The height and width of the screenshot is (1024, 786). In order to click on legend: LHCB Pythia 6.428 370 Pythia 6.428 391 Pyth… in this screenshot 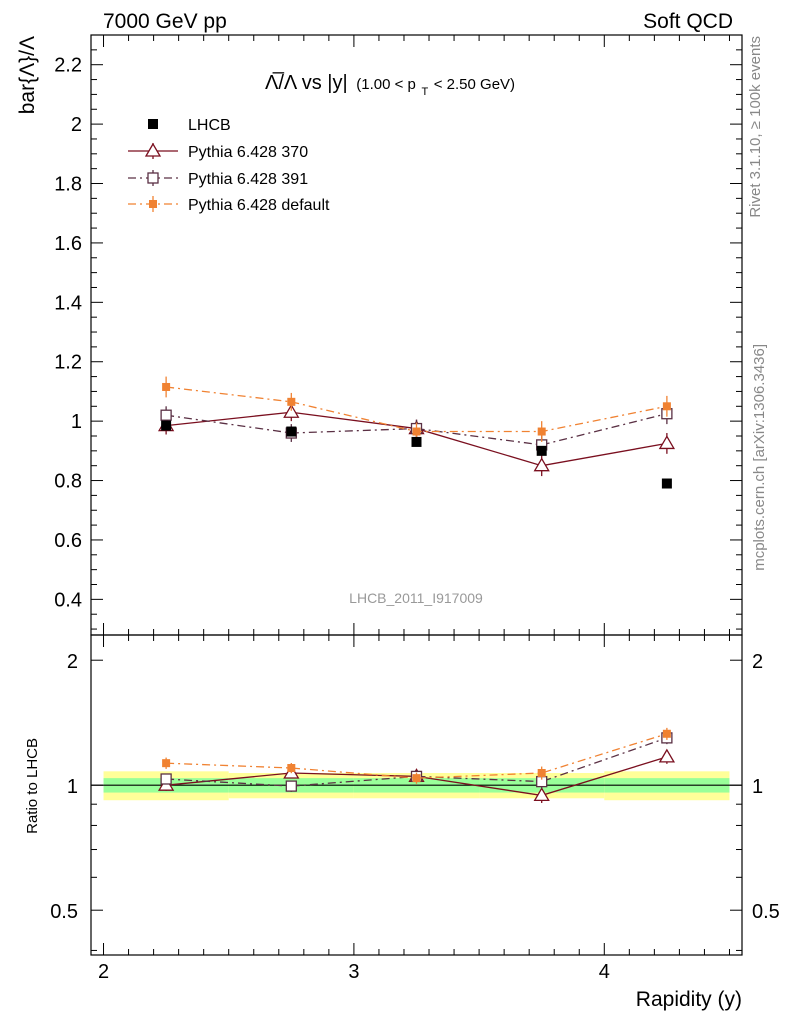, I will do `click(229, 165)`.